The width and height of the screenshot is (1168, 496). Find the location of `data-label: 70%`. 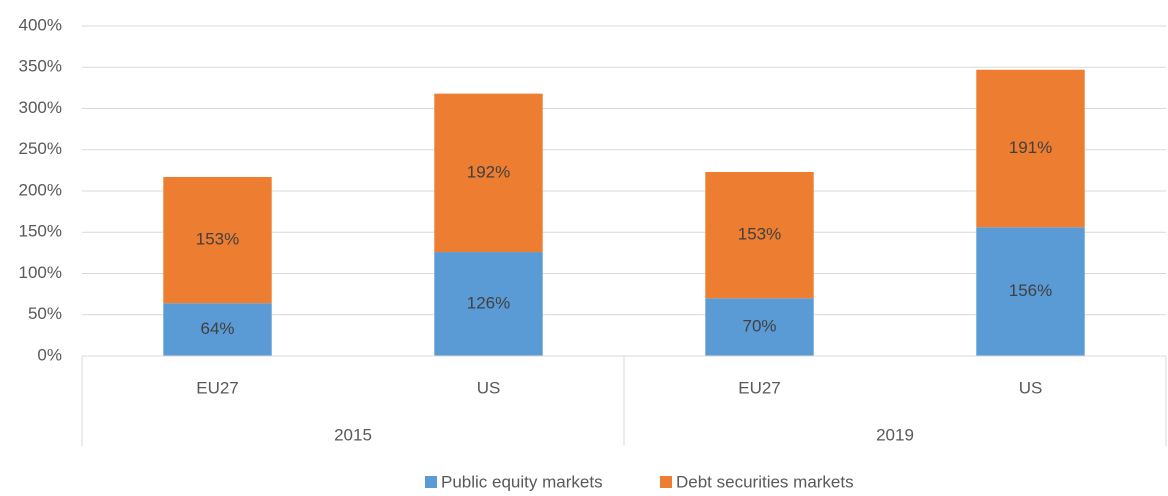

data-label: 70% is located at coordinates (759, 326).